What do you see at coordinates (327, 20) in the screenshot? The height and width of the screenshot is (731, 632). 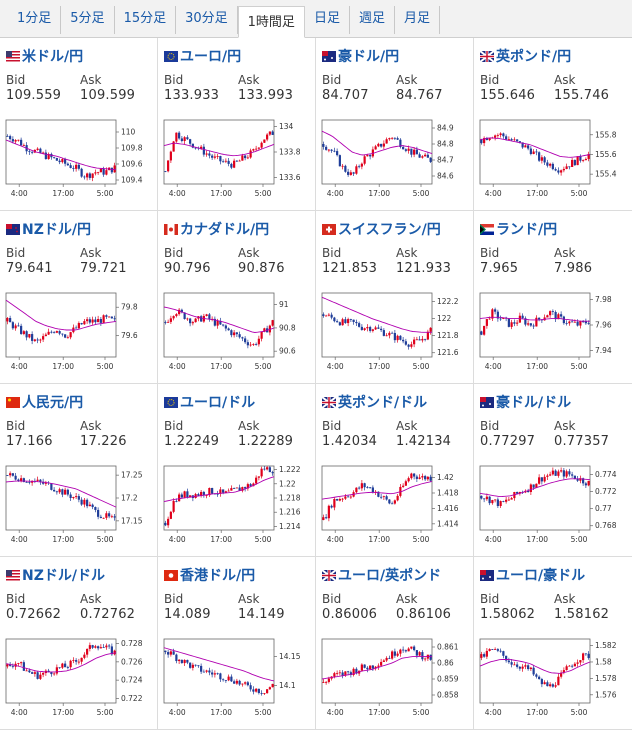 I see `tab-6: 日足` at bounding box center [327, 20].